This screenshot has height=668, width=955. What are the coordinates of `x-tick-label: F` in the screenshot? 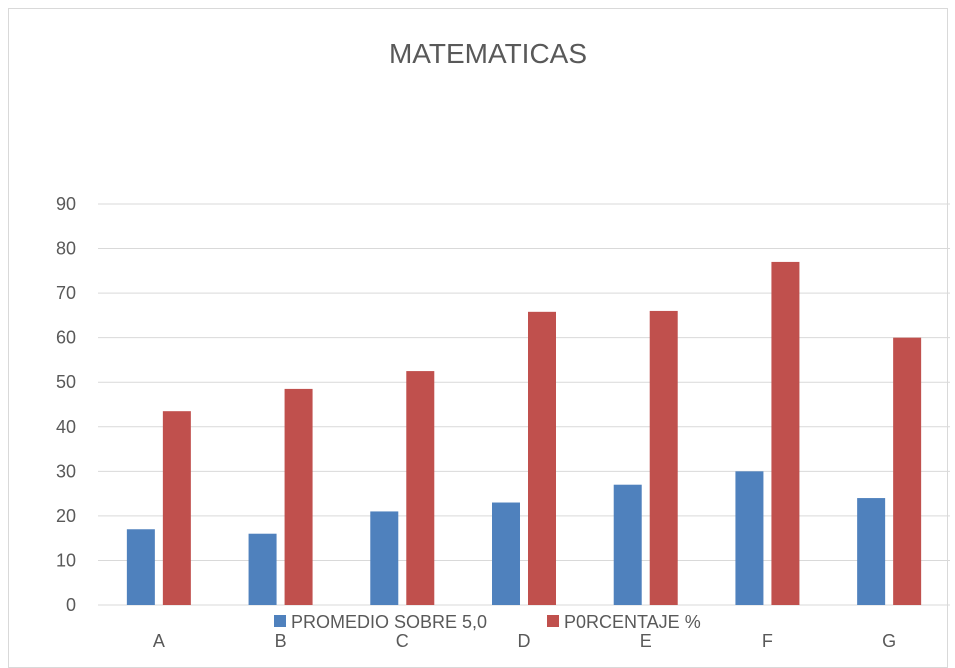 It's located at (767, 641).